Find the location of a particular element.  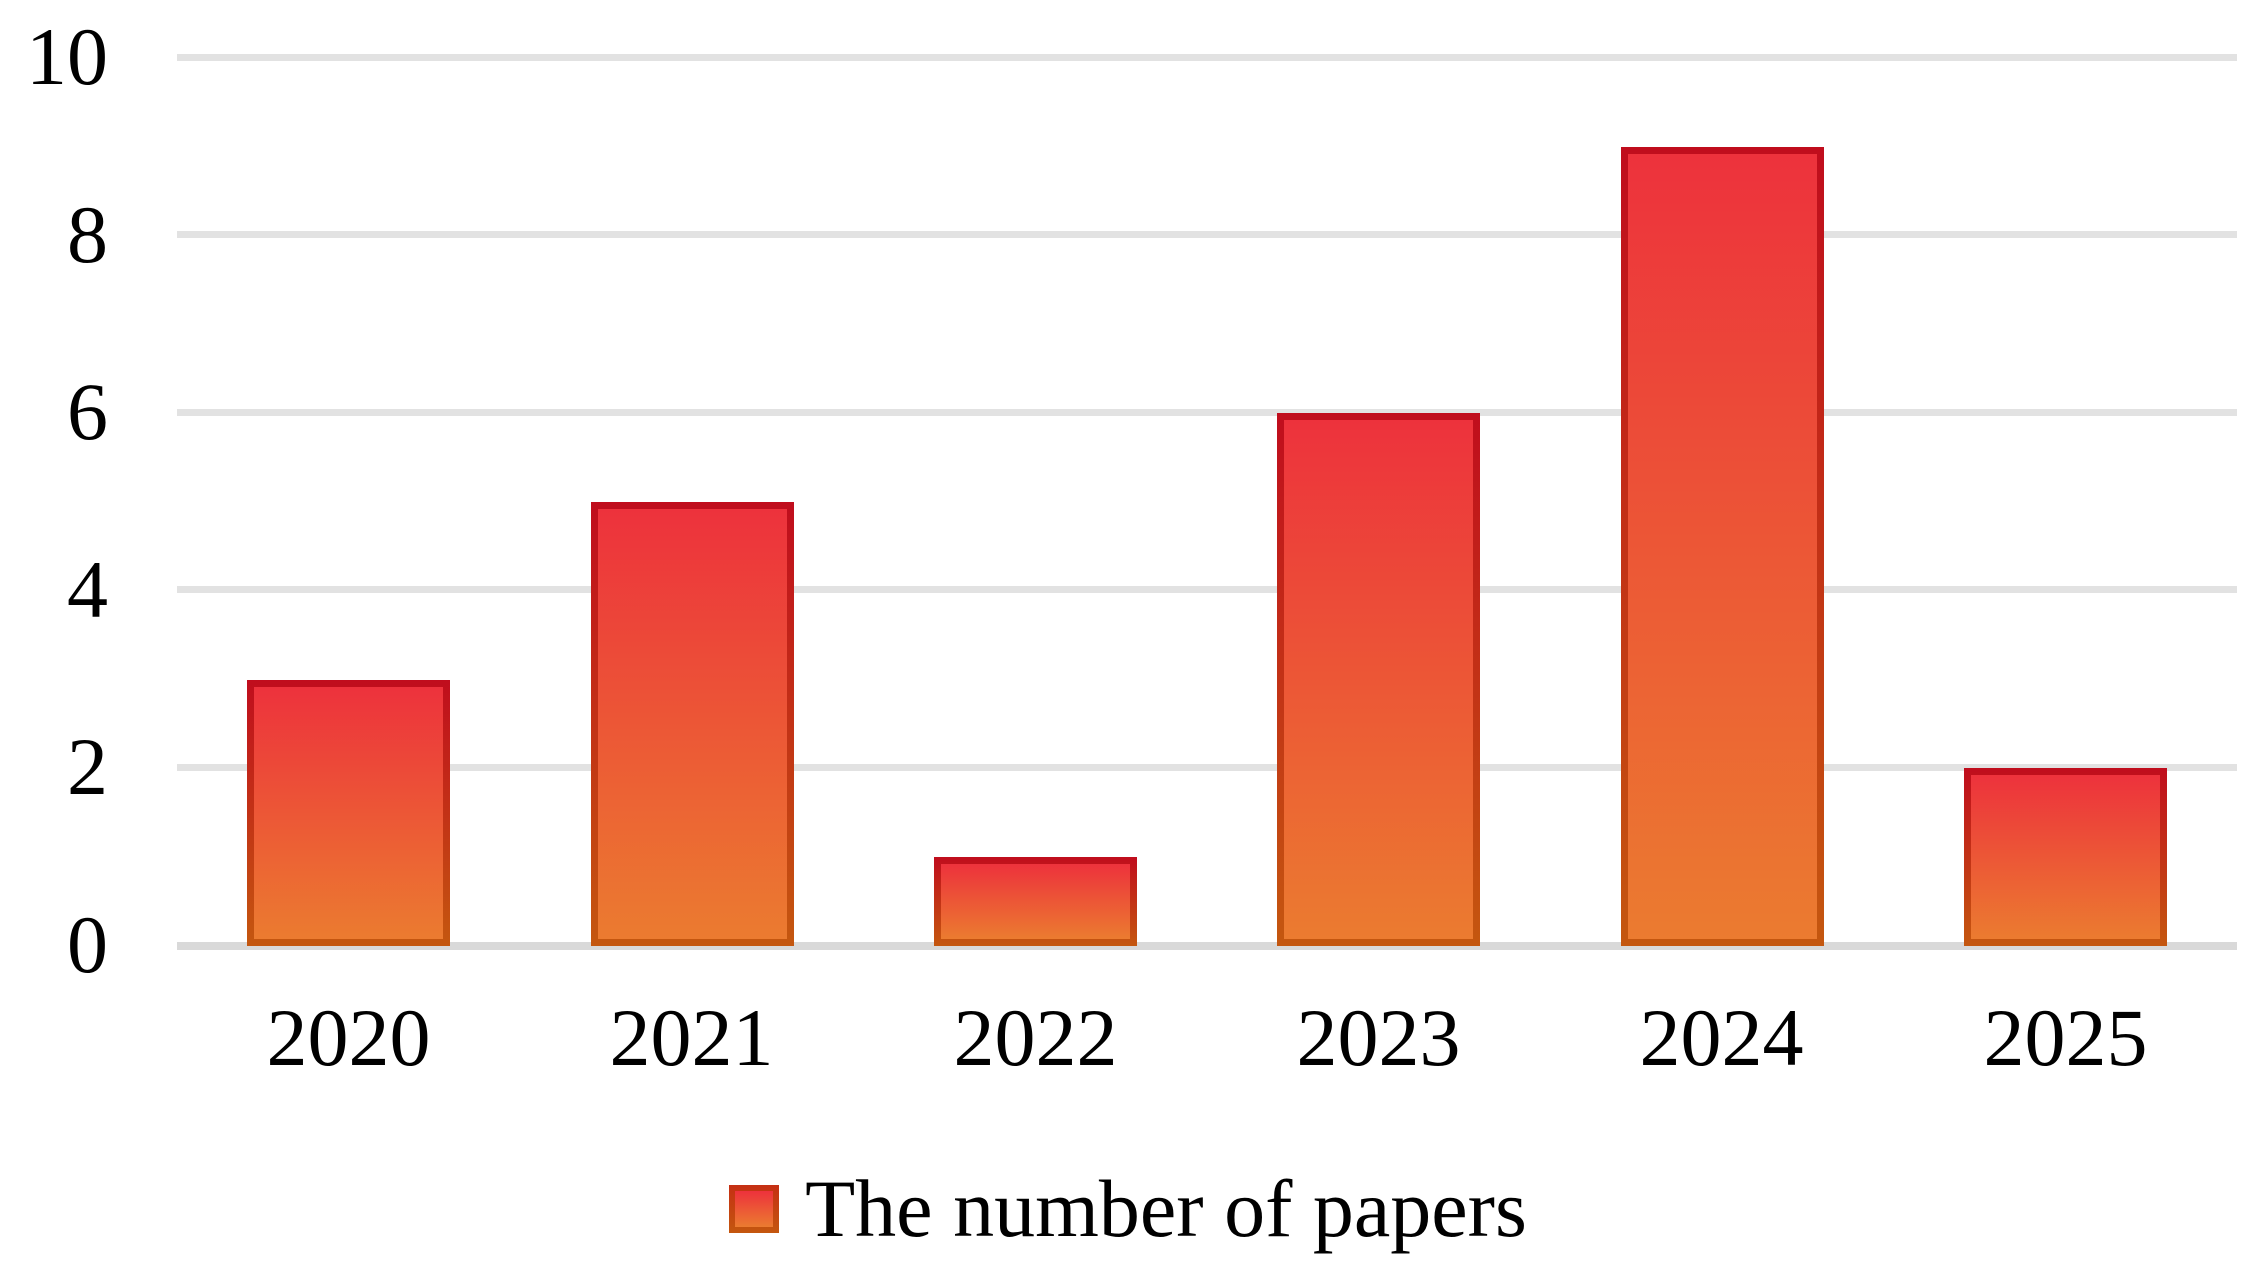

x-axis-tick-label: 2023 is located at coordinates (1378, 1037).